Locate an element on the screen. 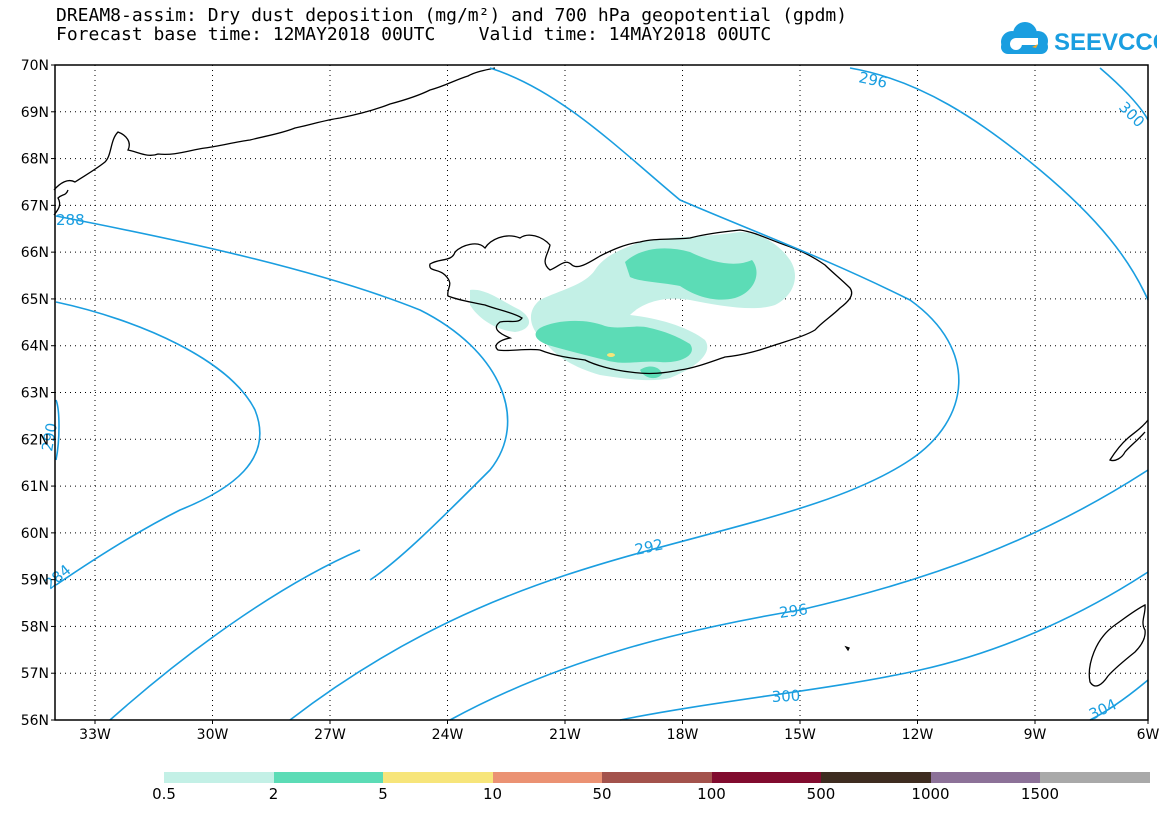 The height and width of the screenshot is (815, 1175). lat-label: 62N is located at coordinates (35, 440).